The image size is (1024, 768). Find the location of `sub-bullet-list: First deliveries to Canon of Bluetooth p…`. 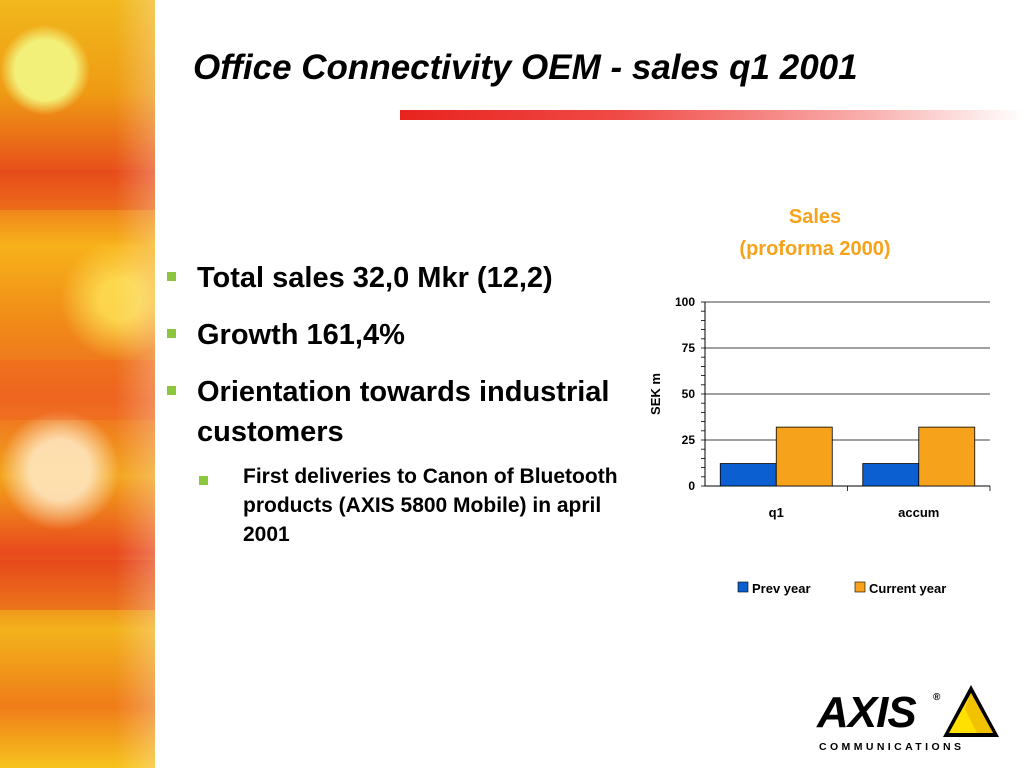

sub-bullet-list: First deliveries to Canon of Bluetooth p… is located at coordinates (411, 505).